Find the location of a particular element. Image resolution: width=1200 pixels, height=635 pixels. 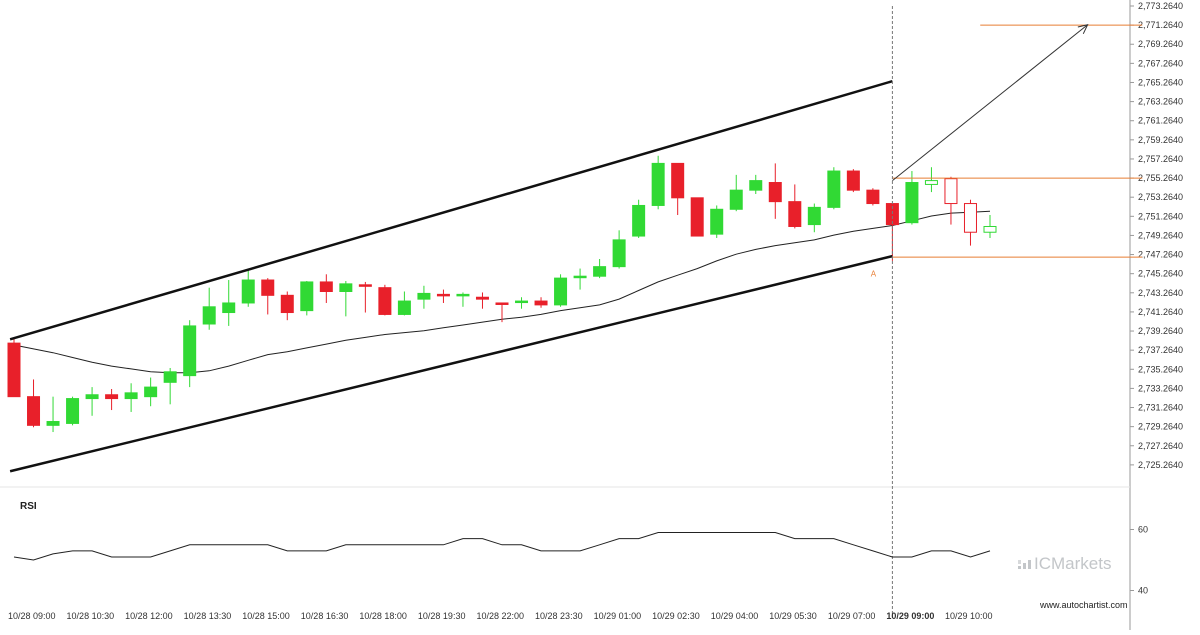

forecast-arrow-head is located at coordinates (1083, 29).